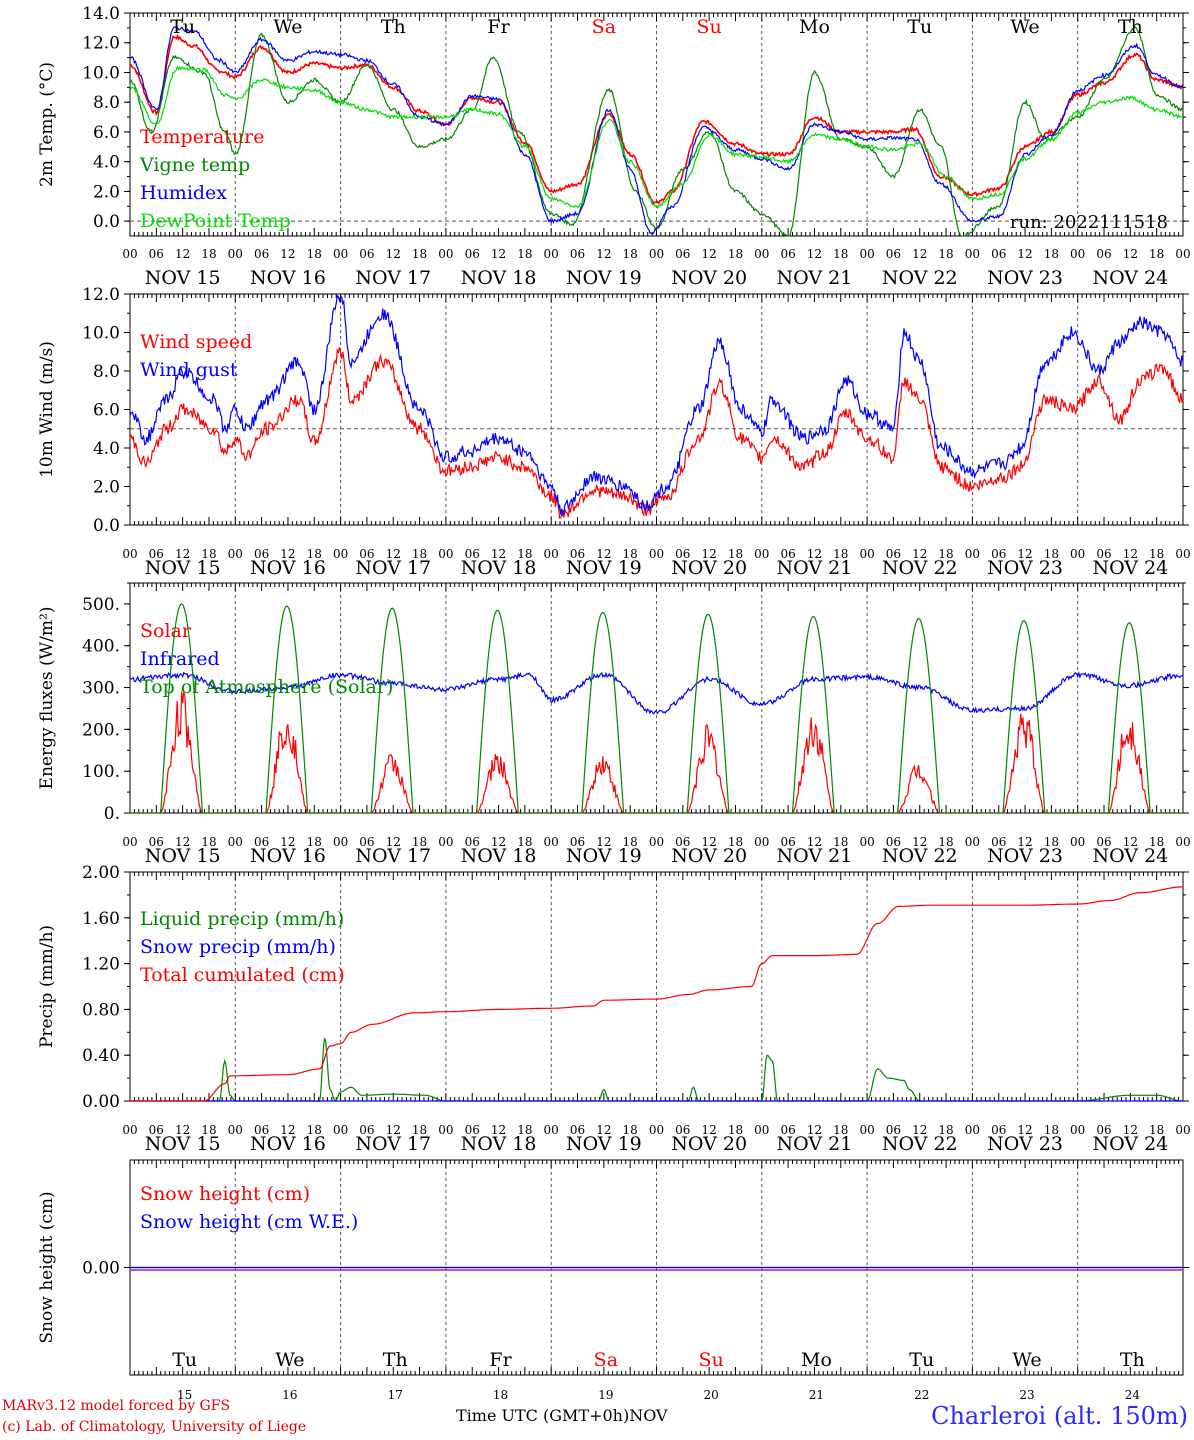 The width and height of the screenshot is (1194, 1440). I want to click on y-axis-label: 2m Temp. (°C), so click(47, 124).